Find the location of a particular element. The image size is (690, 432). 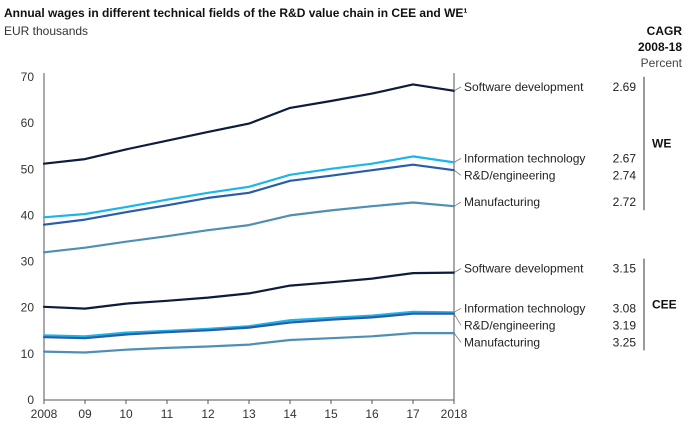

series-cagr-value: 3.25 is located at coordinates (625, 342).